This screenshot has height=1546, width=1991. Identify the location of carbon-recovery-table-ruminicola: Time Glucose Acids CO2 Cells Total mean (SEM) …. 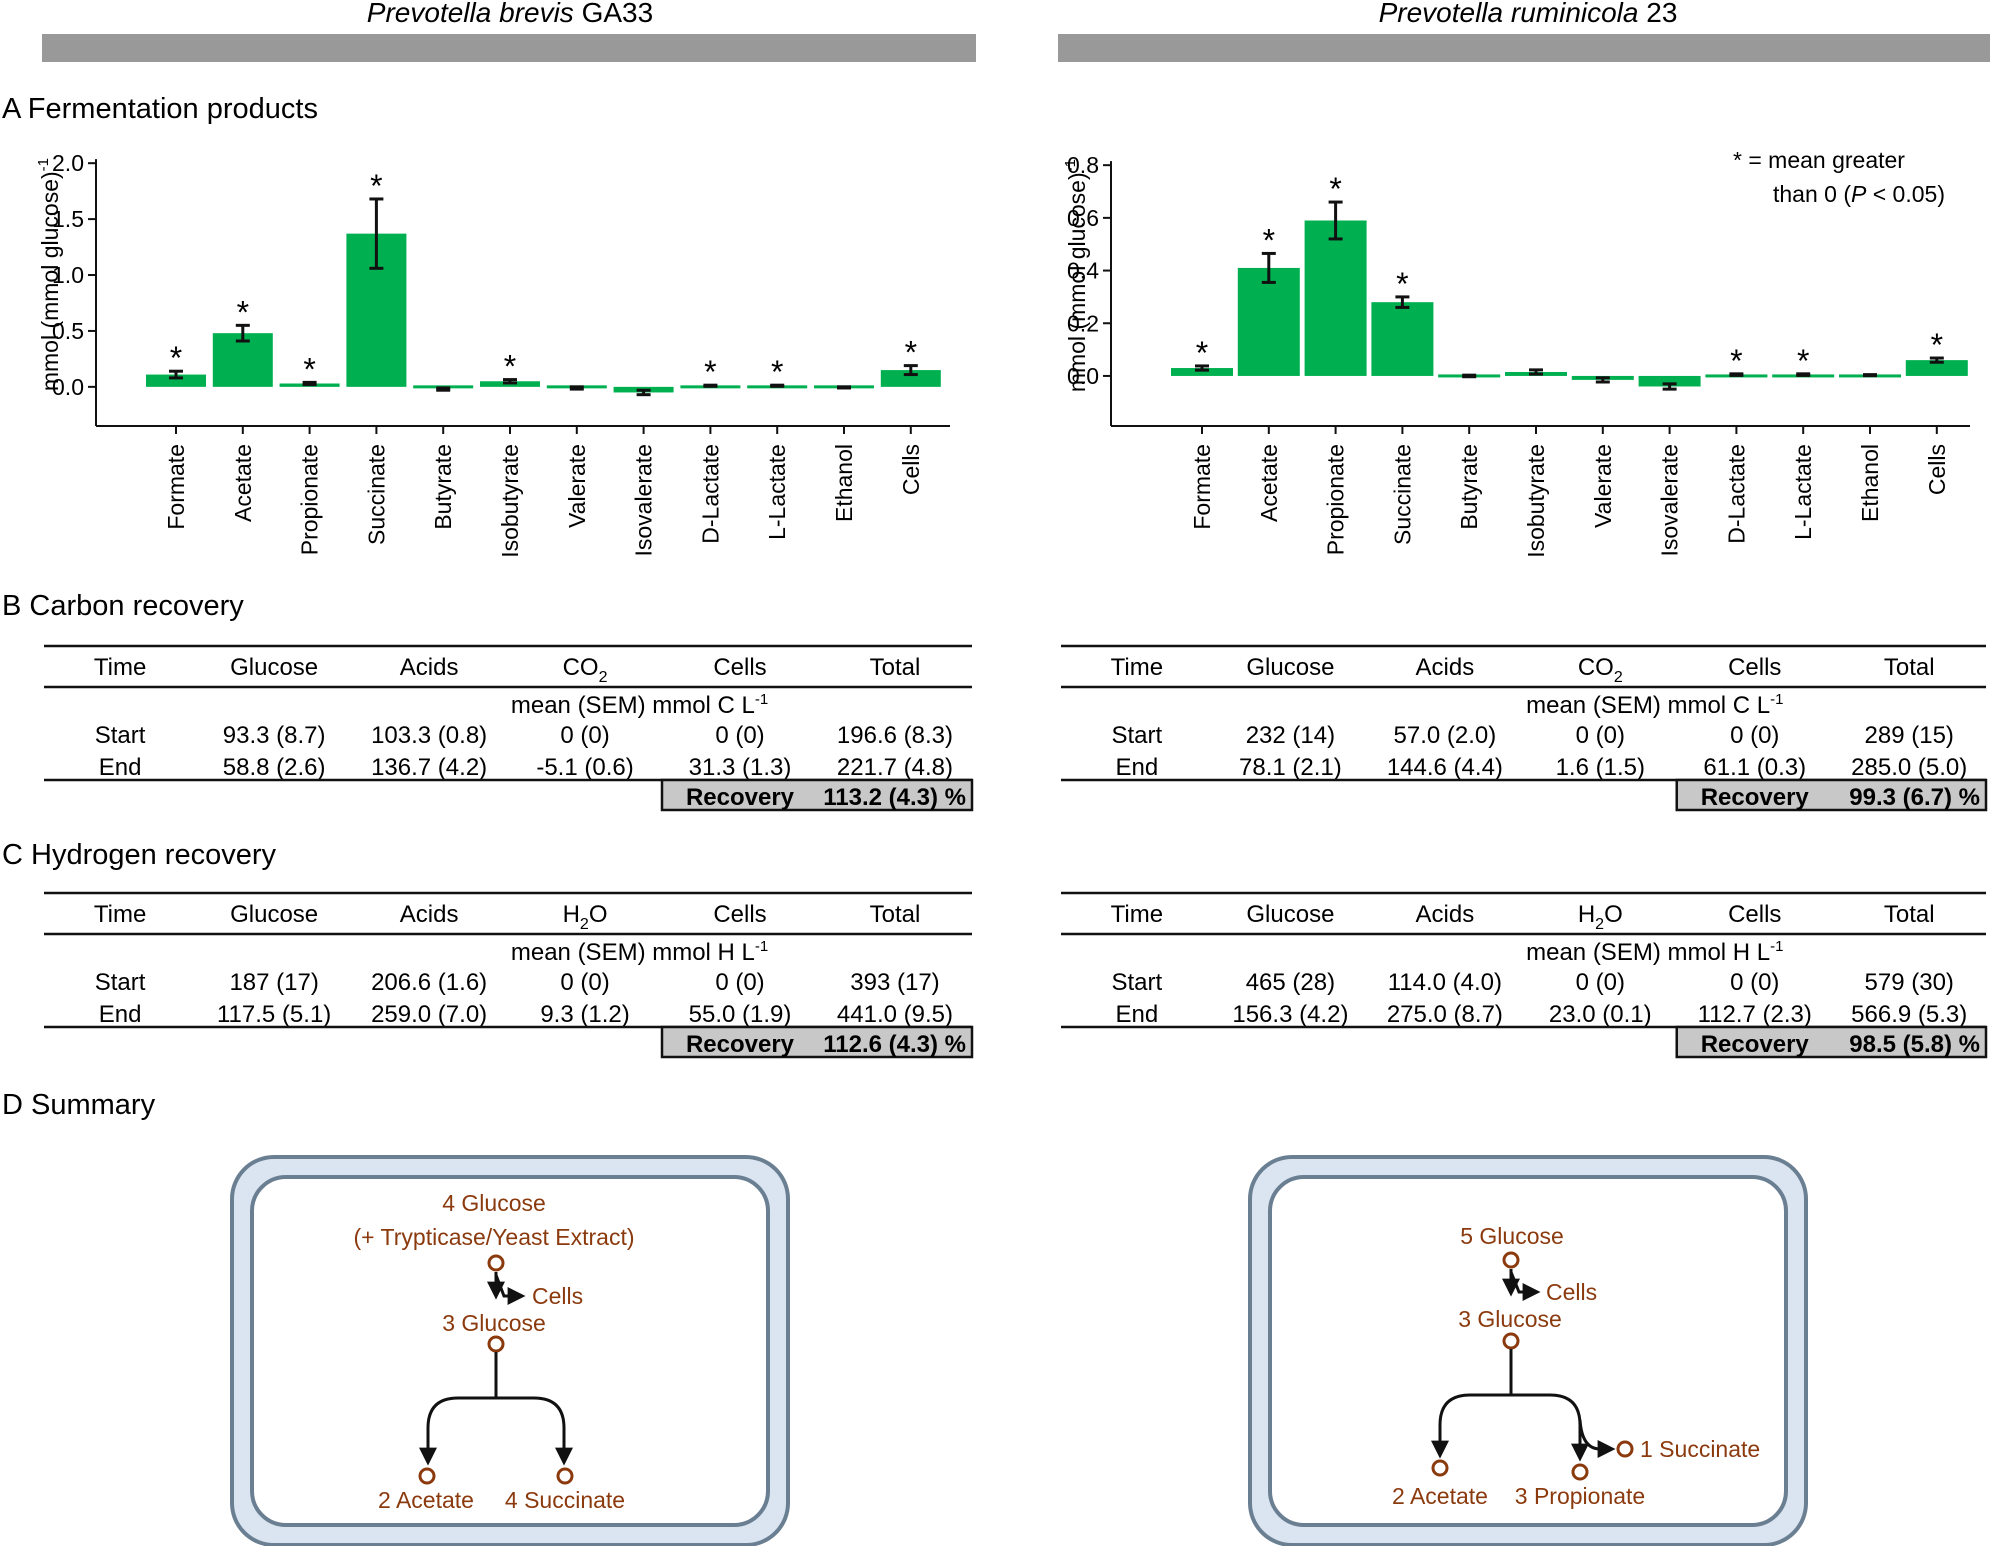
(1524, 728).